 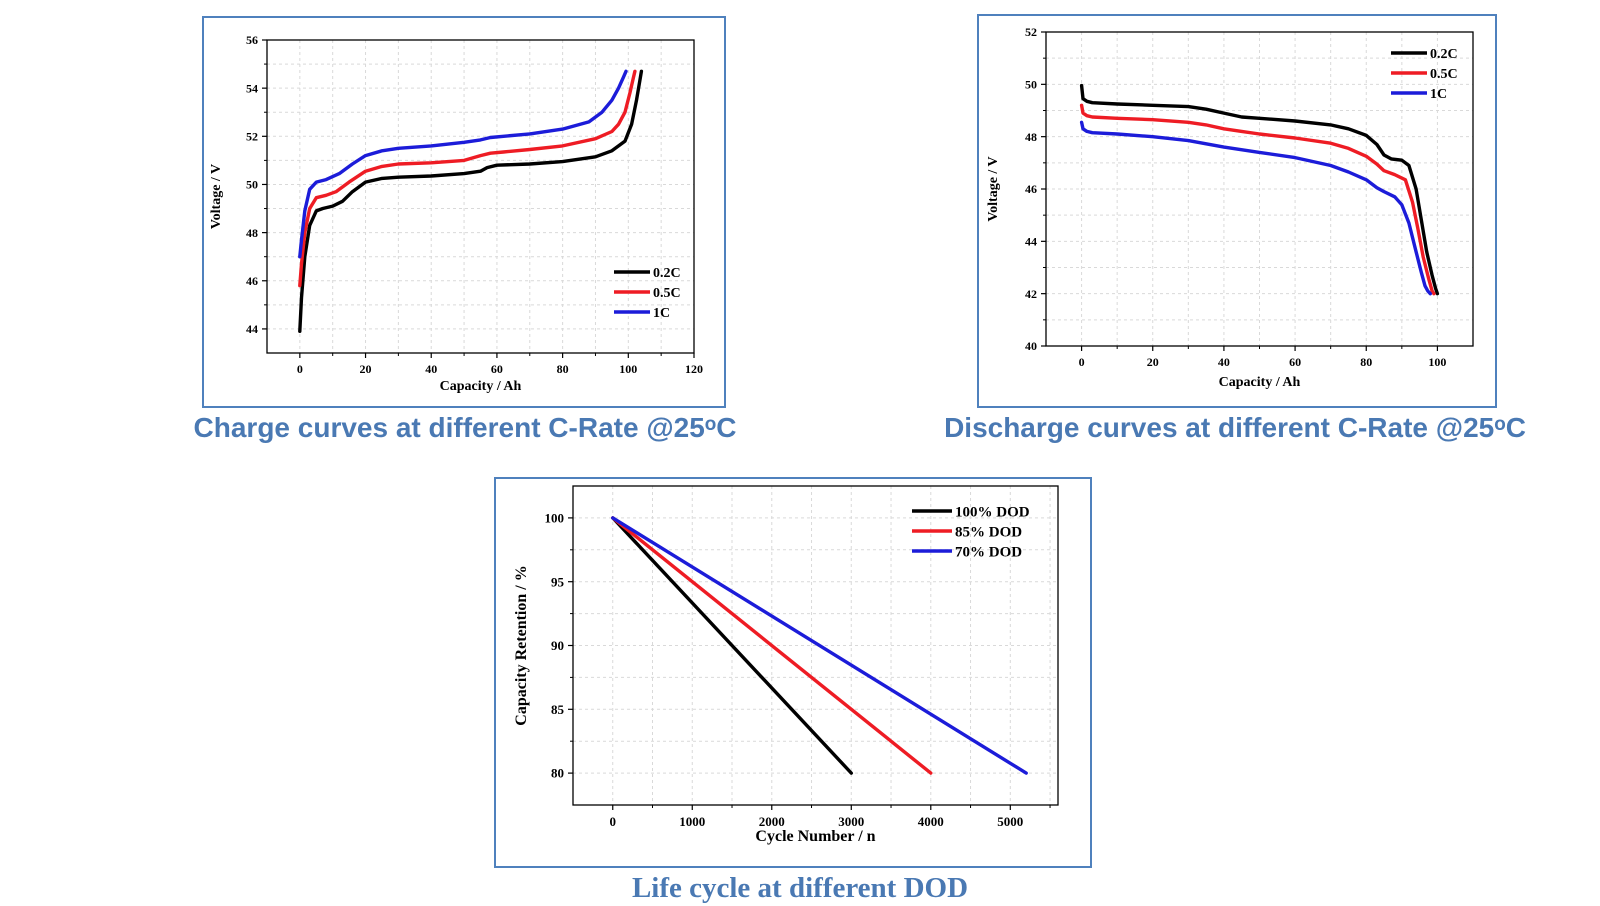 What do you see at coordinates (772, 821) in the screenshot?
I see `x-tick-label: 2000` at bounding box center [772, 821].